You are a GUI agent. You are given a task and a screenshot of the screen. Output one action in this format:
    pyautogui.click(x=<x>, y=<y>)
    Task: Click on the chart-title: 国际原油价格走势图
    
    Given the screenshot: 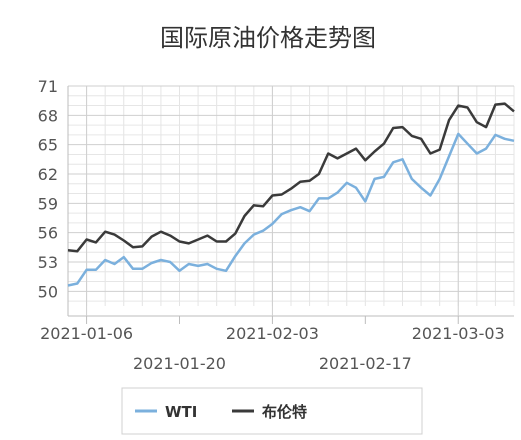 What is the action you would take?
    pyautogui.click(x=268, y=38)
    